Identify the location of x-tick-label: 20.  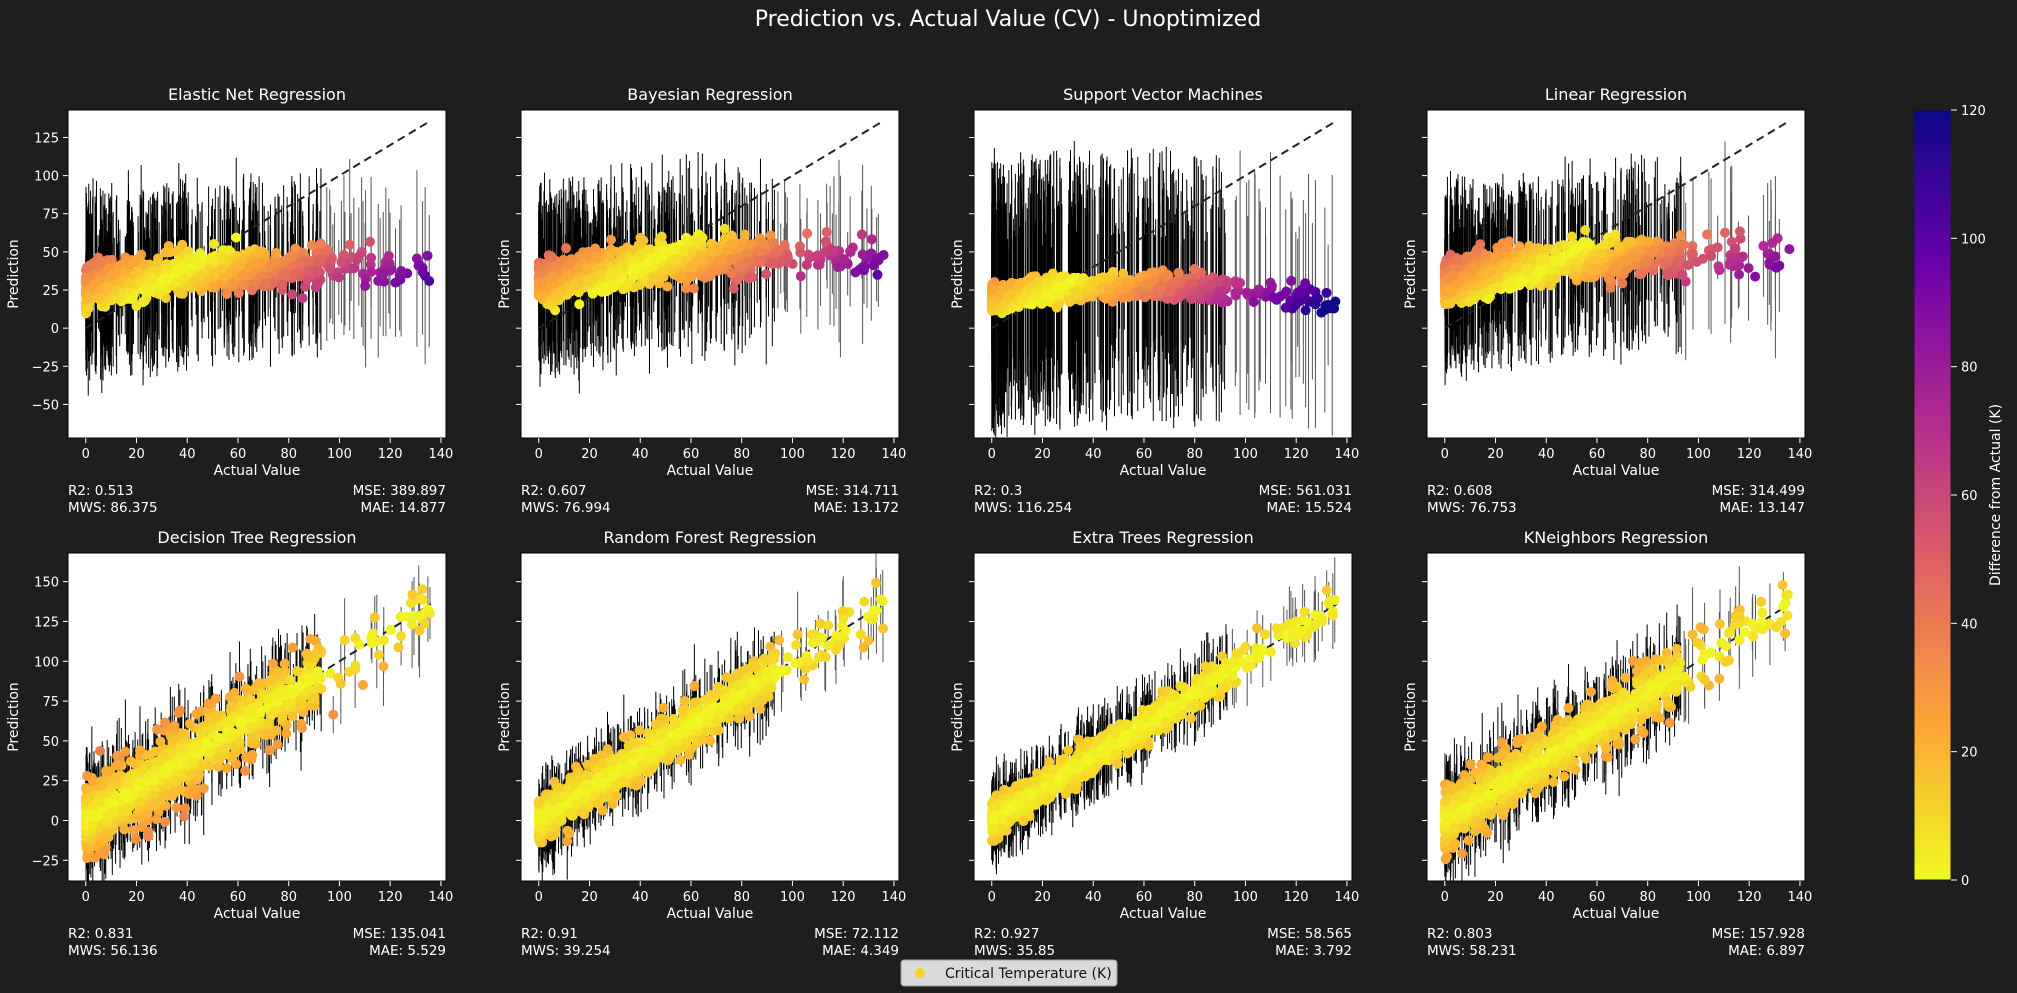
(136, 454).